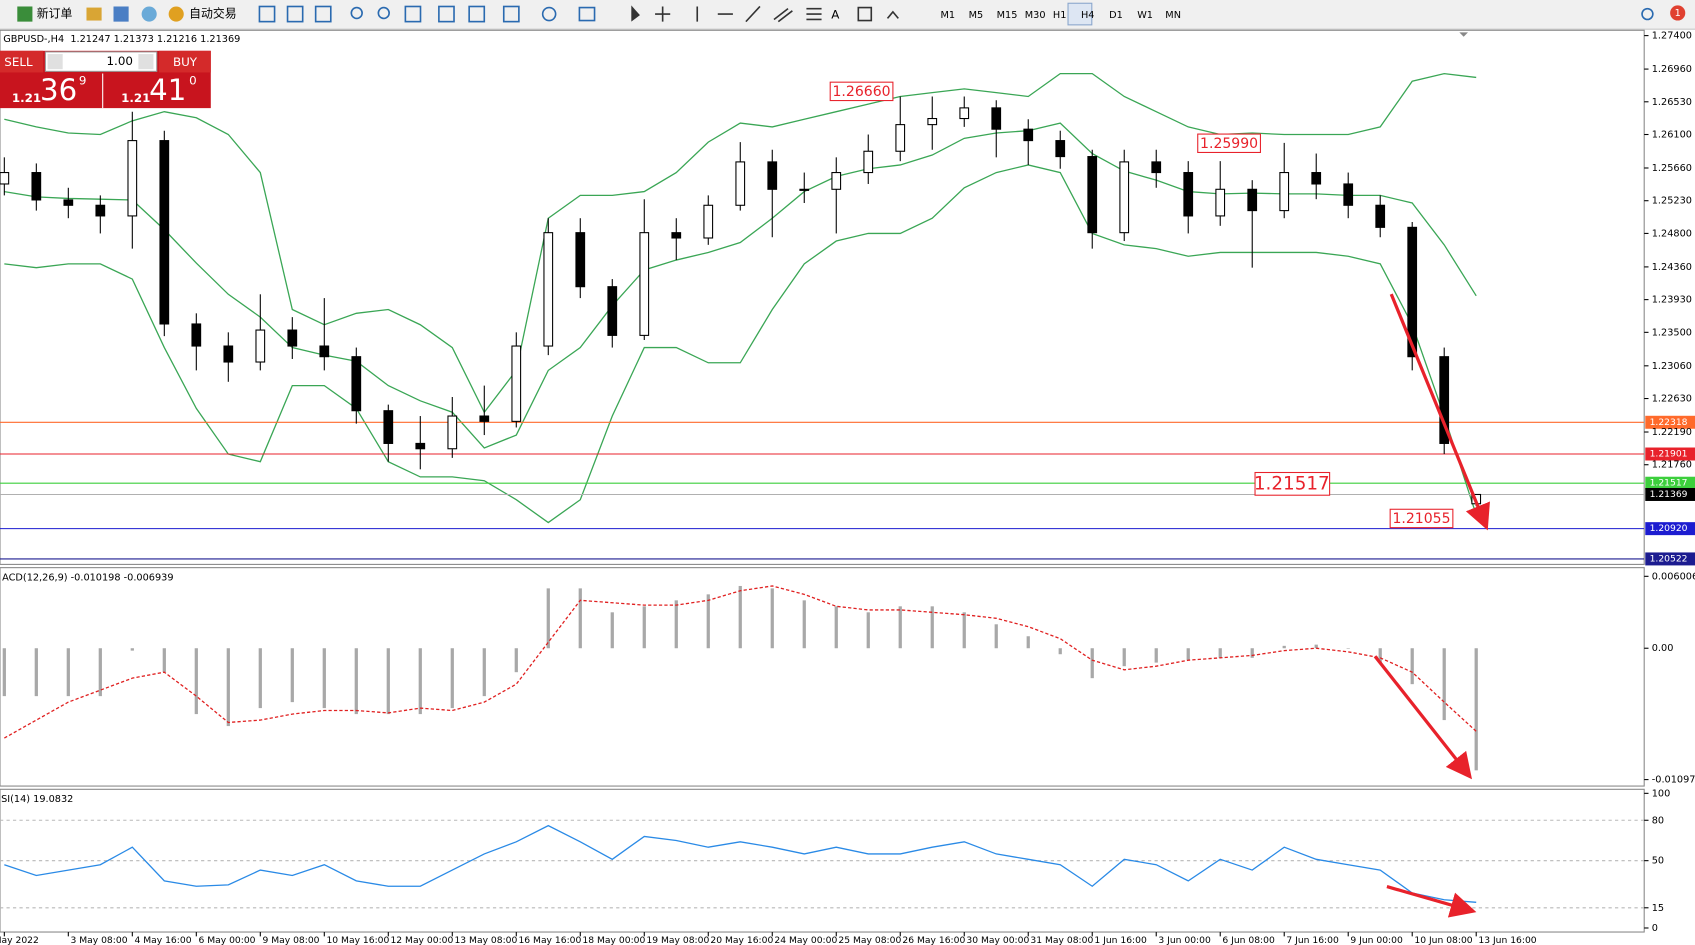 The height and width of the screenshot is (945, 1695). What do you see at coordinates (1173, 15) in the screenshot?
I see `period-button: MN` at bounding box center [1173, 15].